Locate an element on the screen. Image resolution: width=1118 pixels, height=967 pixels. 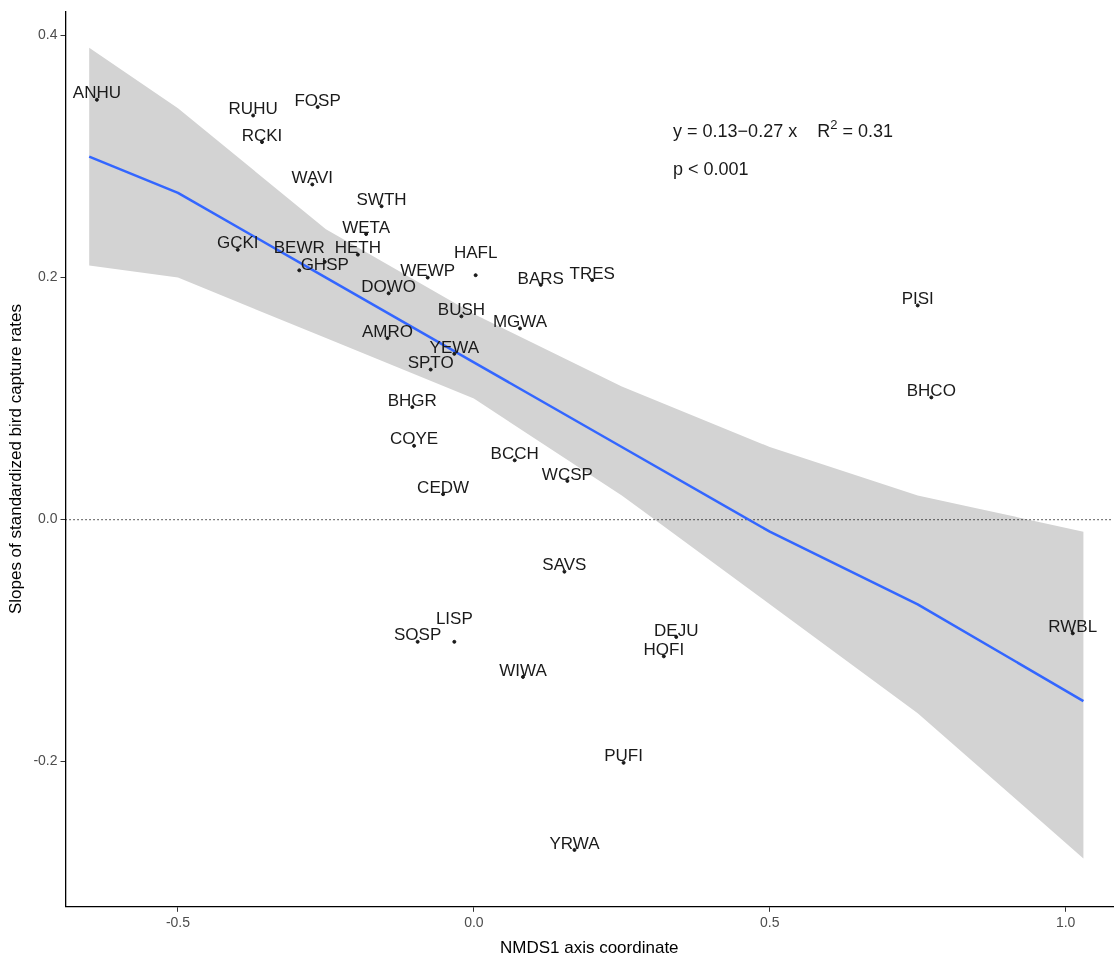
data-label: SWTH is located at coordinates (381, 199).